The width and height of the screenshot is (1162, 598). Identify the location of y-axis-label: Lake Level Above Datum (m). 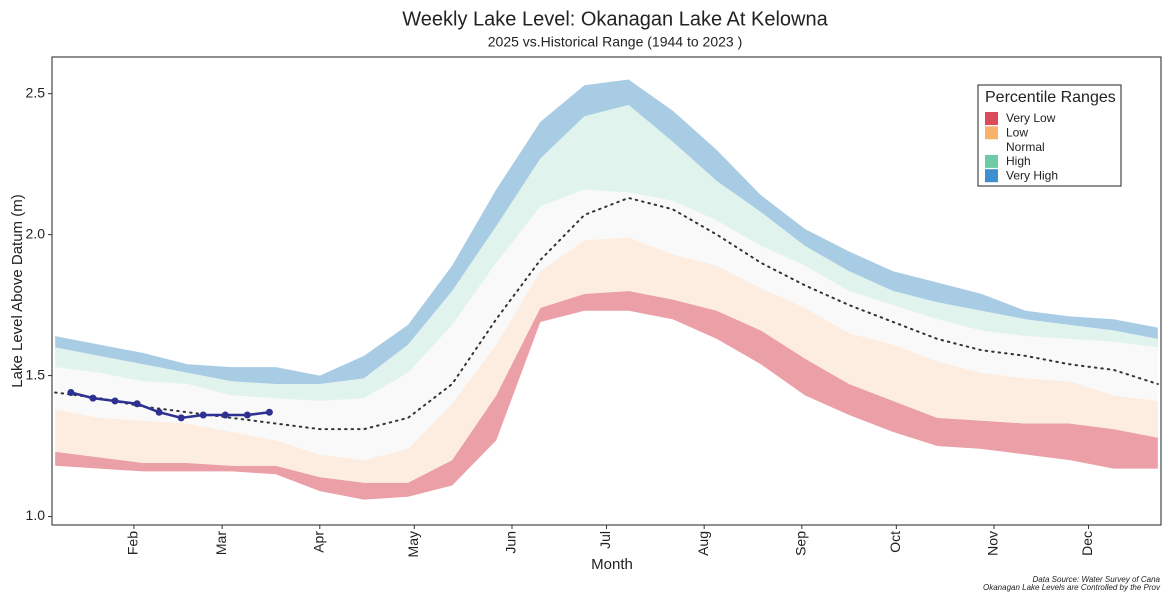
(17, 290).